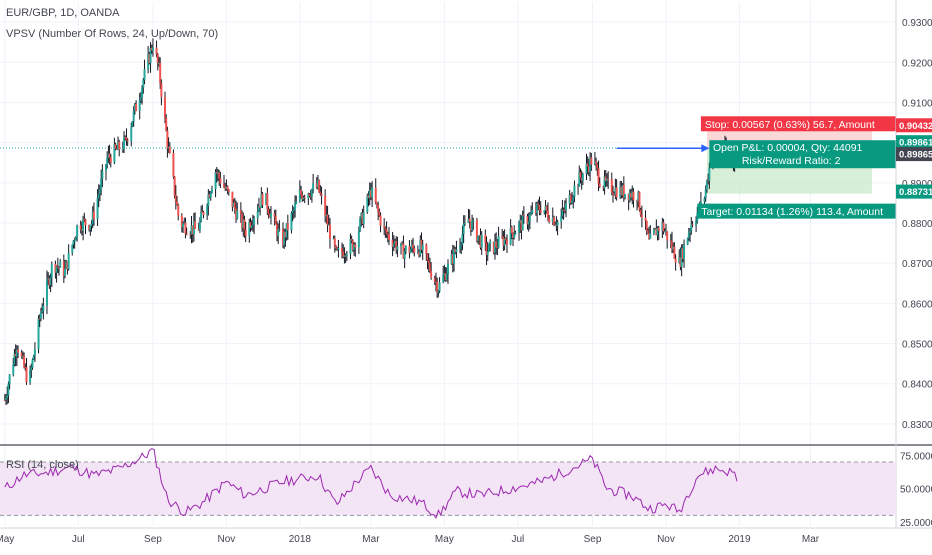 This screenshot has width=932, height=555. Describe the element at coordinates (63, 13) in the screenshot. I see `symbol-legend: EUR/GBP, 1D, OANDA` at that location.